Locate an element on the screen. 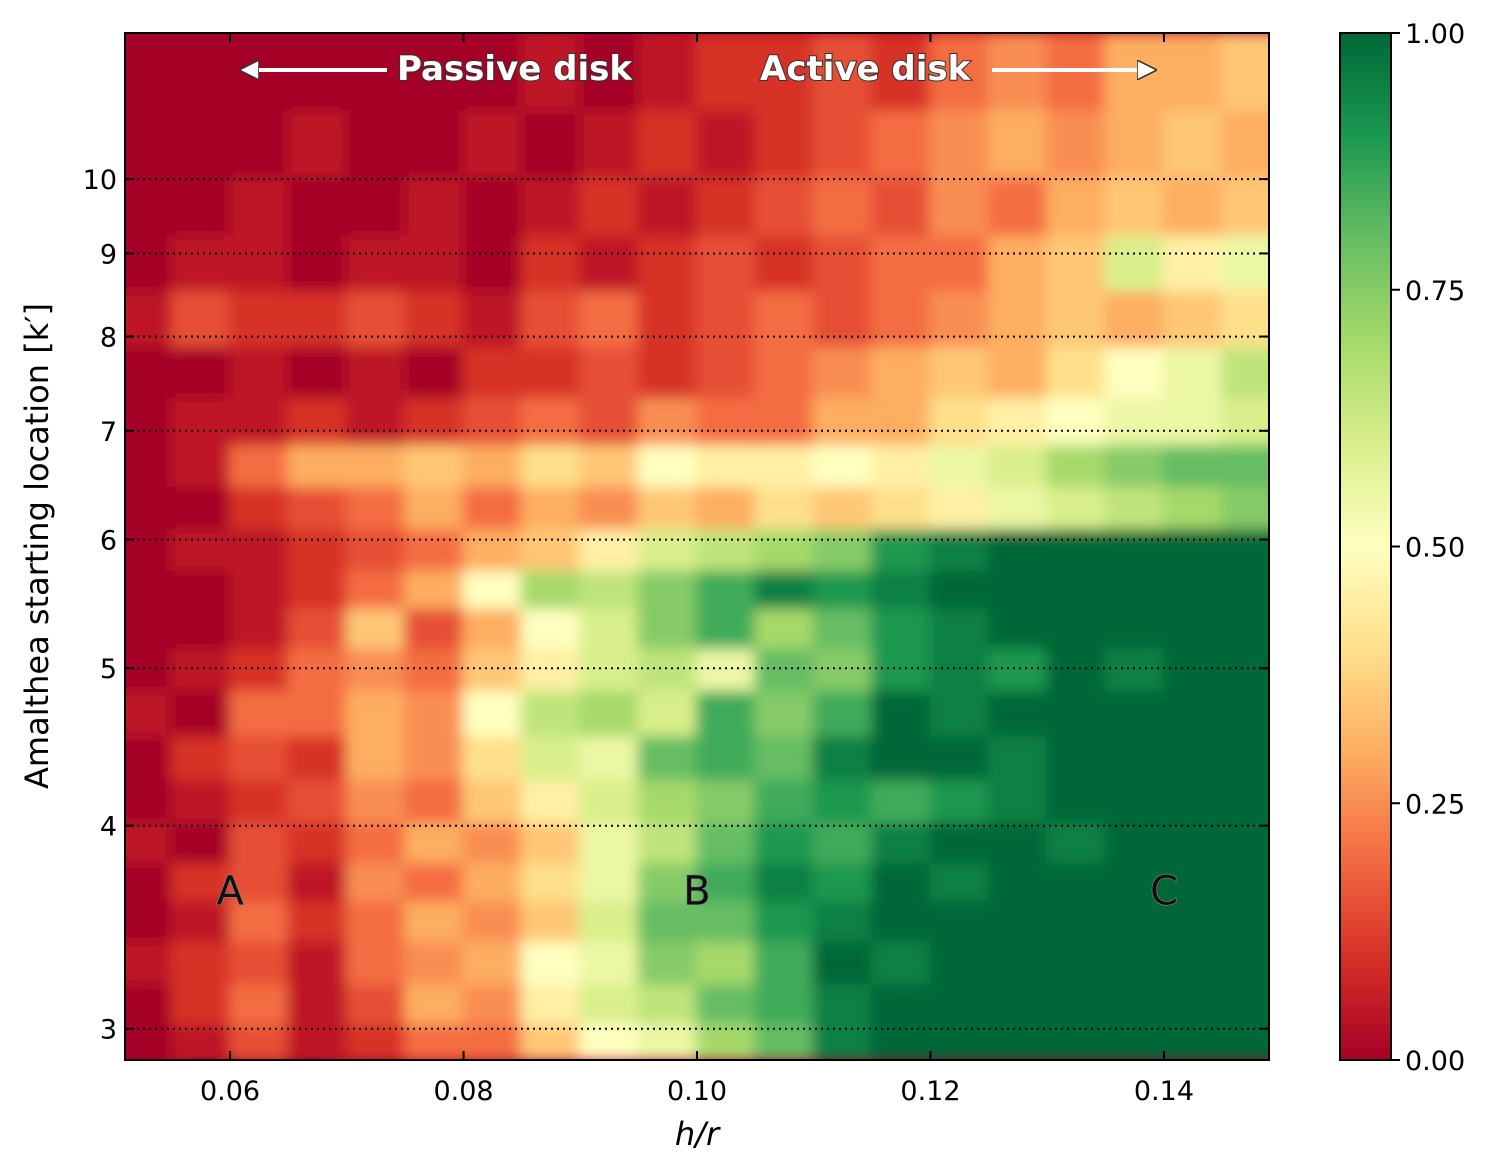  colorbar-tick-label: 0.75 is located at coordinates (1435, 291).